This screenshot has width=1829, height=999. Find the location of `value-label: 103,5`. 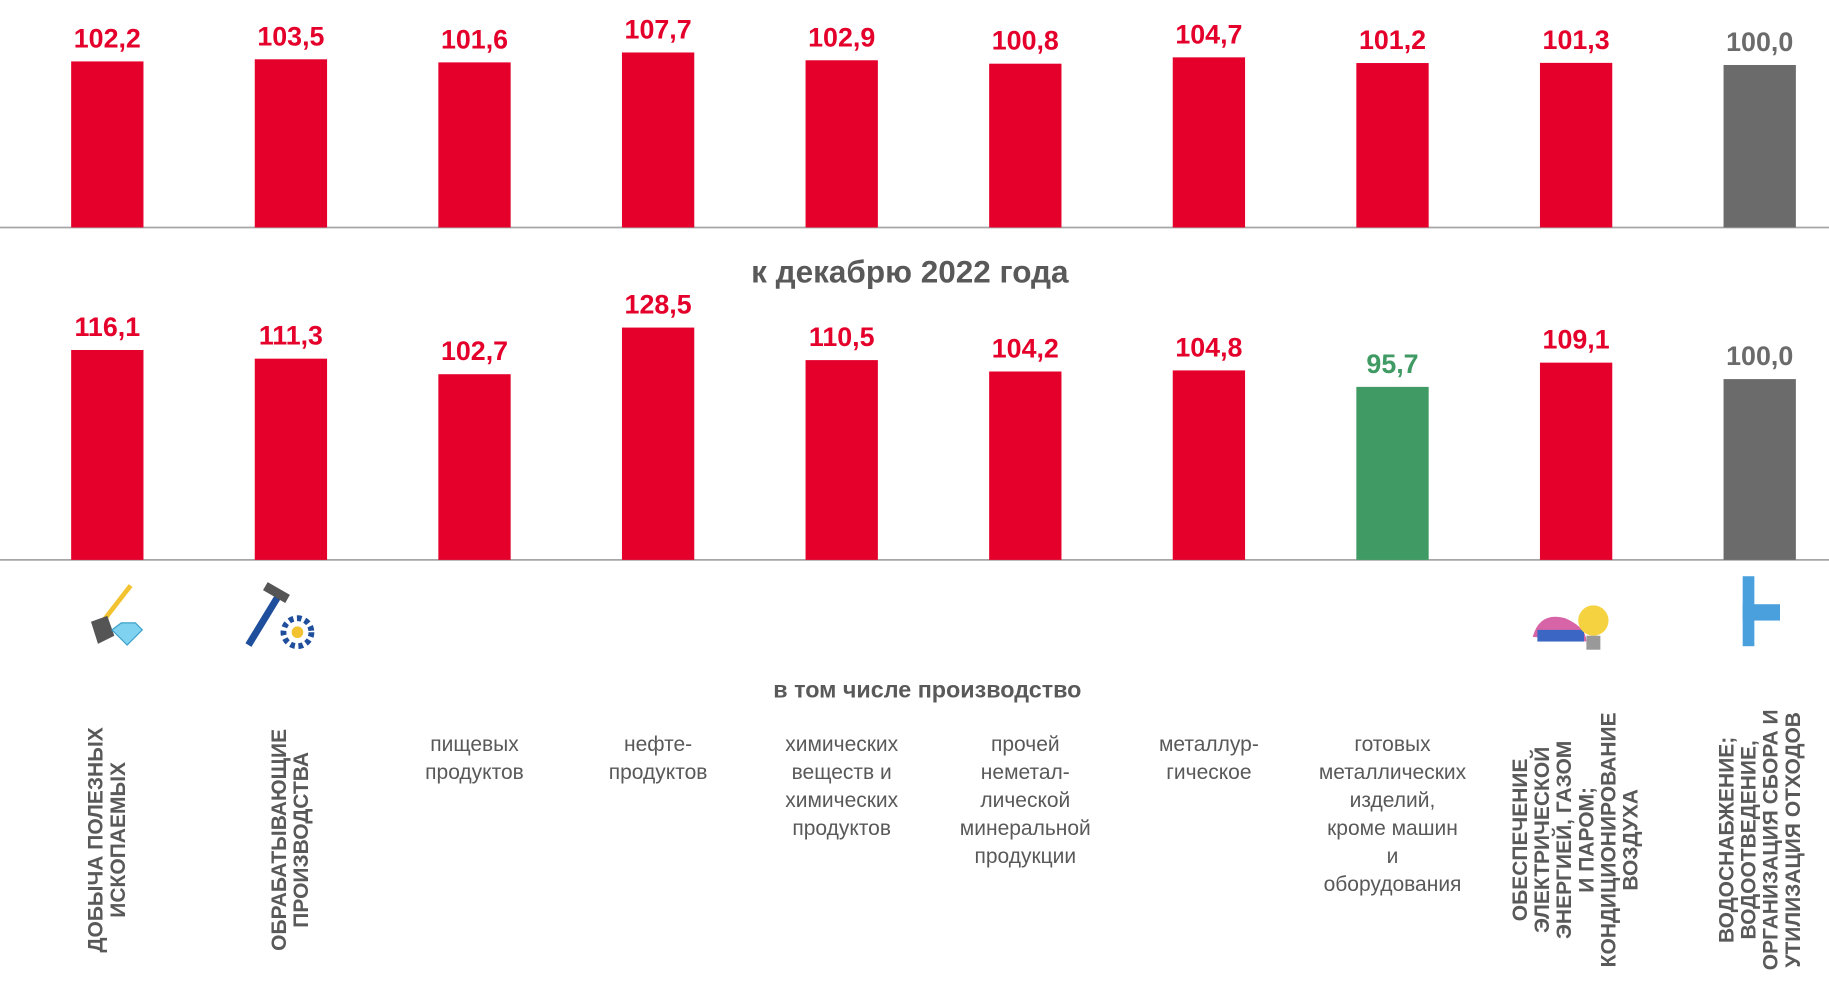

value-label: 103,5 is located at coordinates (290, 36).